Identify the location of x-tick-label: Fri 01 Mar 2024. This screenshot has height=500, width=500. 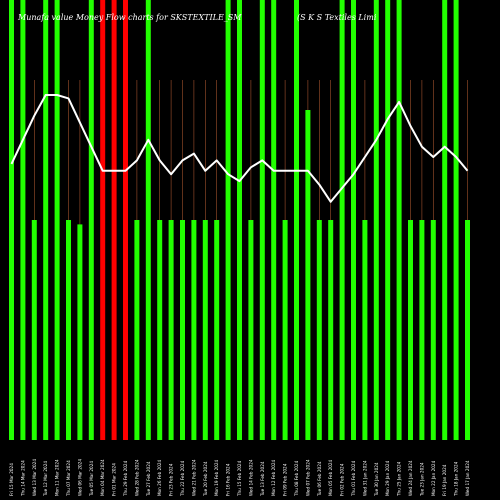
(114, 479).